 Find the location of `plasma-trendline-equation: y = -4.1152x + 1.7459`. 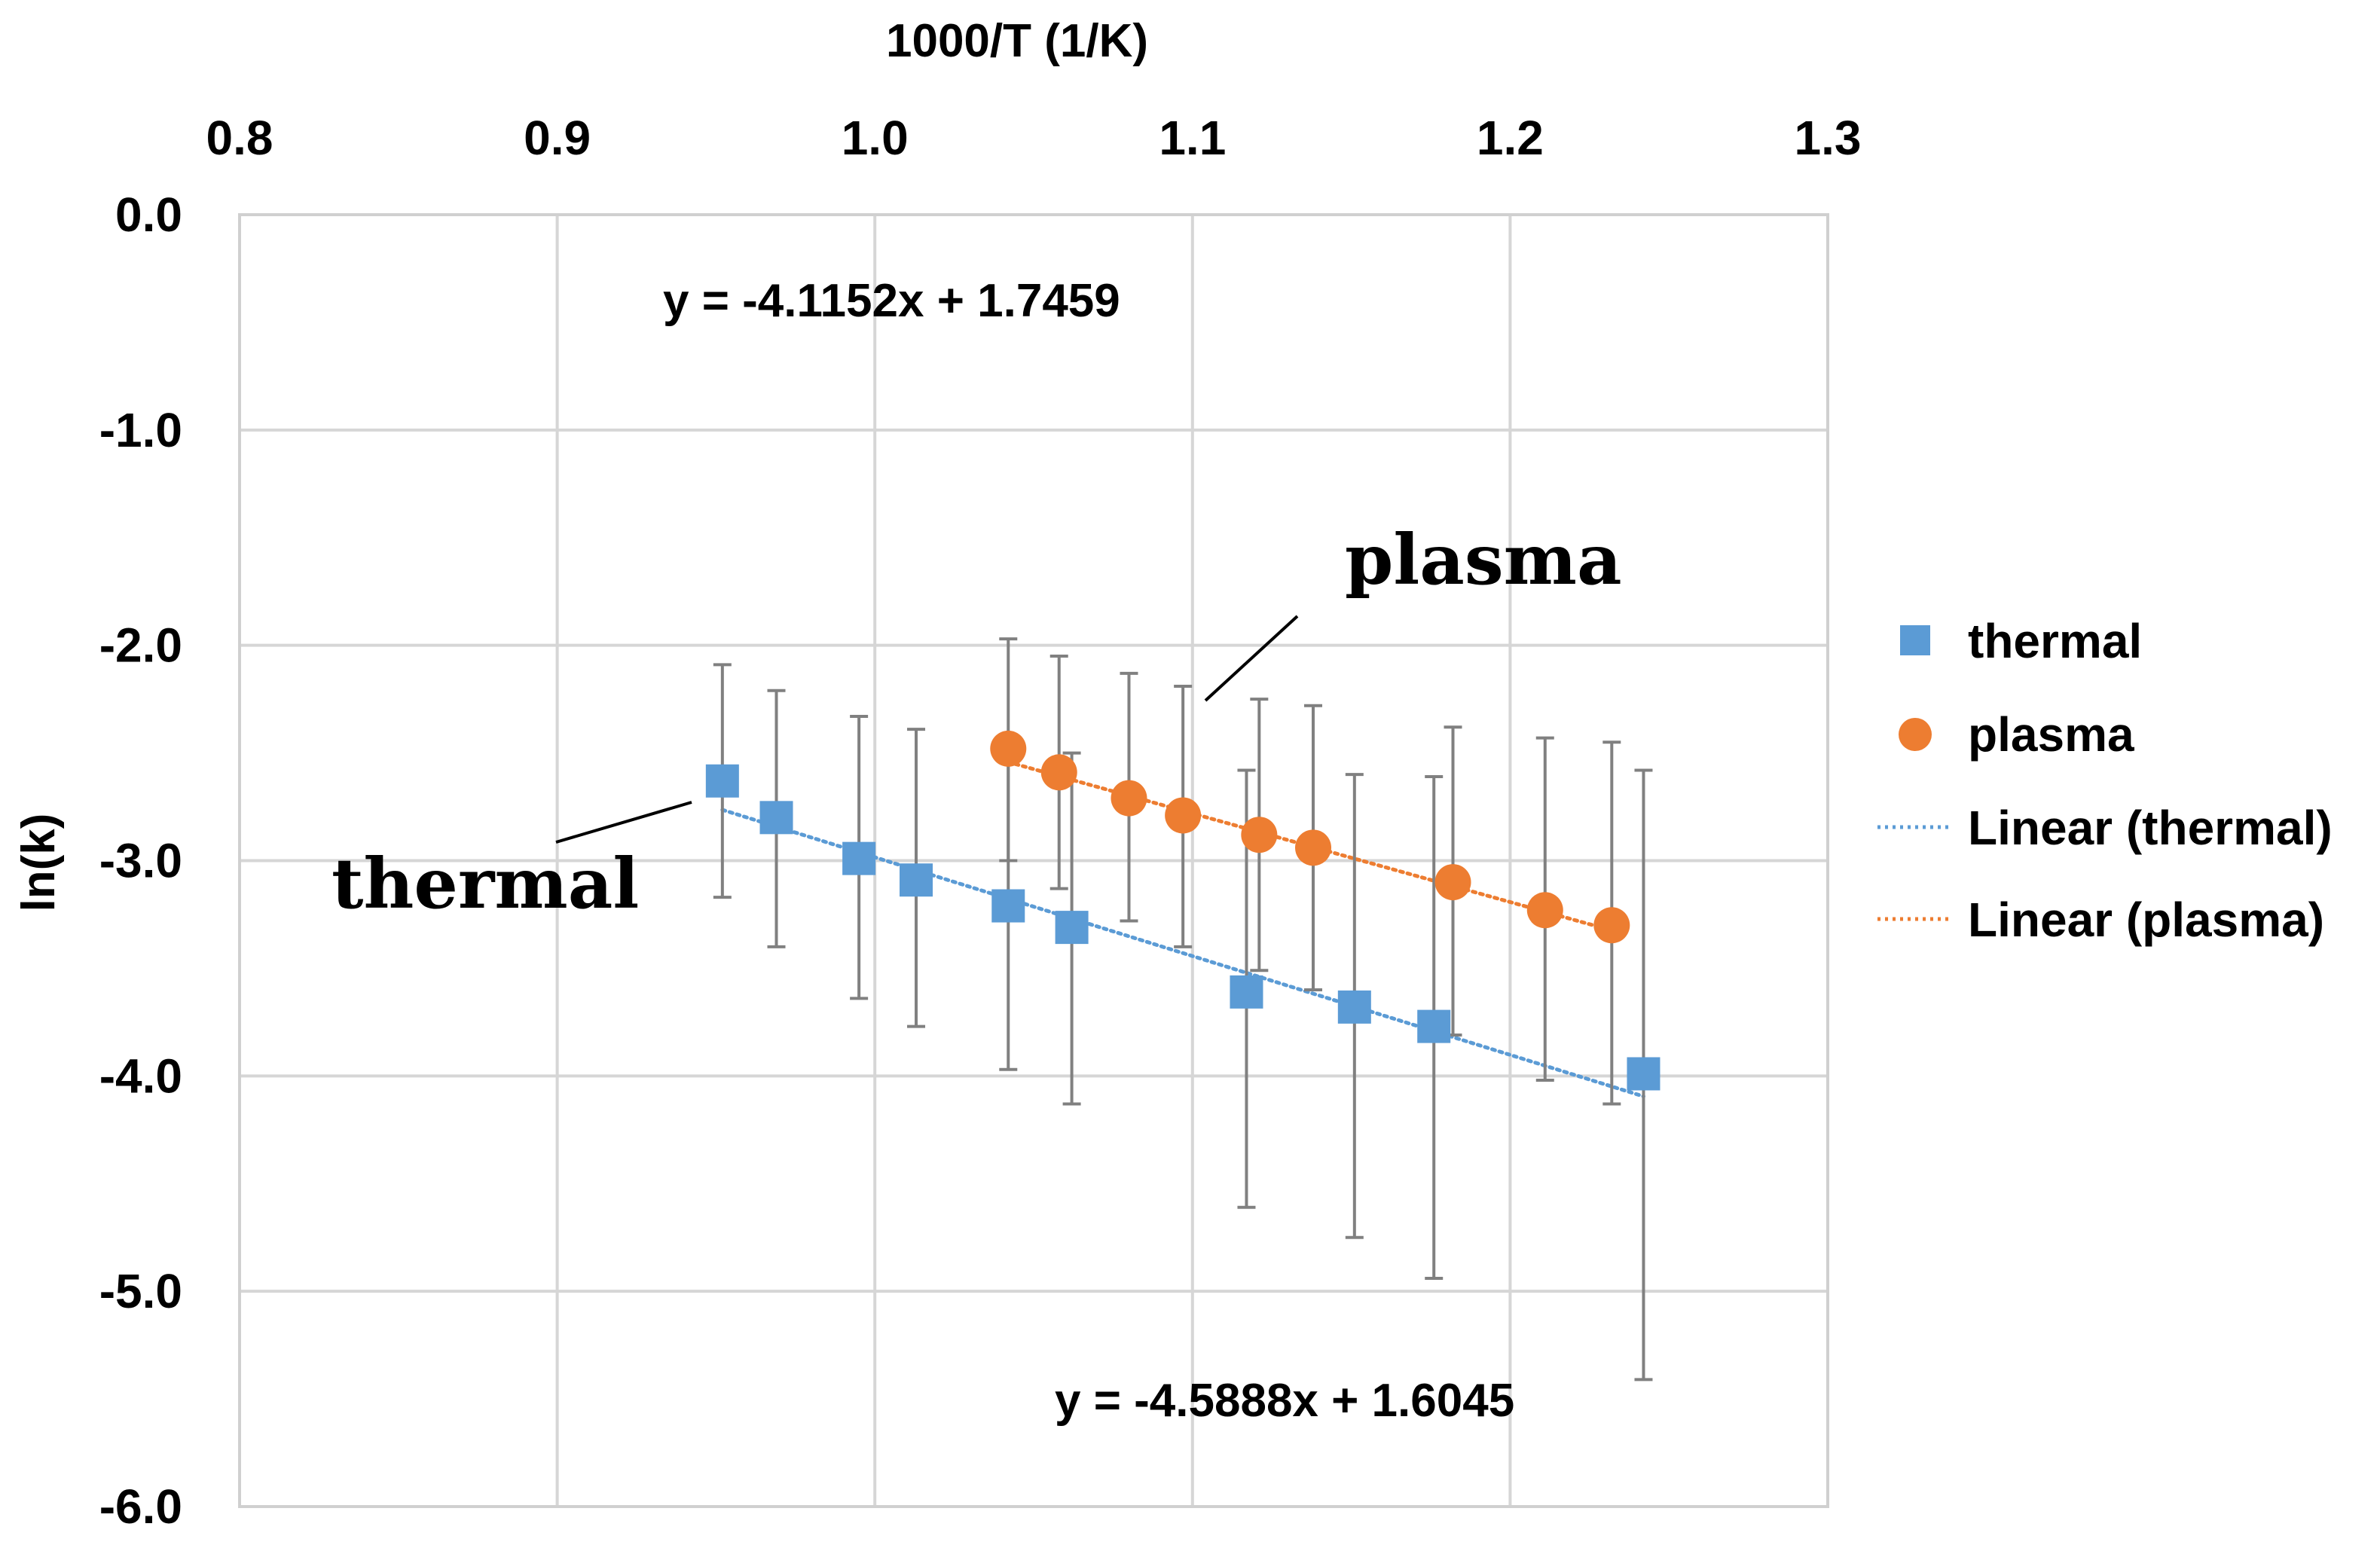

plasma-trendline-equation: y = -4.1152x + 1.7459 is located at coordinates (891, 301).